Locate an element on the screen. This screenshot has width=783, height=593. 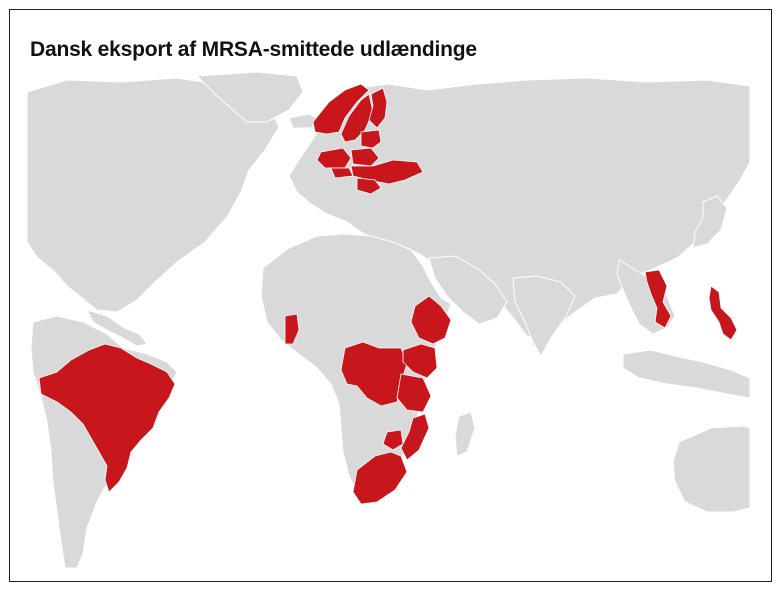
madagascar is located at coordinates (465, 434).